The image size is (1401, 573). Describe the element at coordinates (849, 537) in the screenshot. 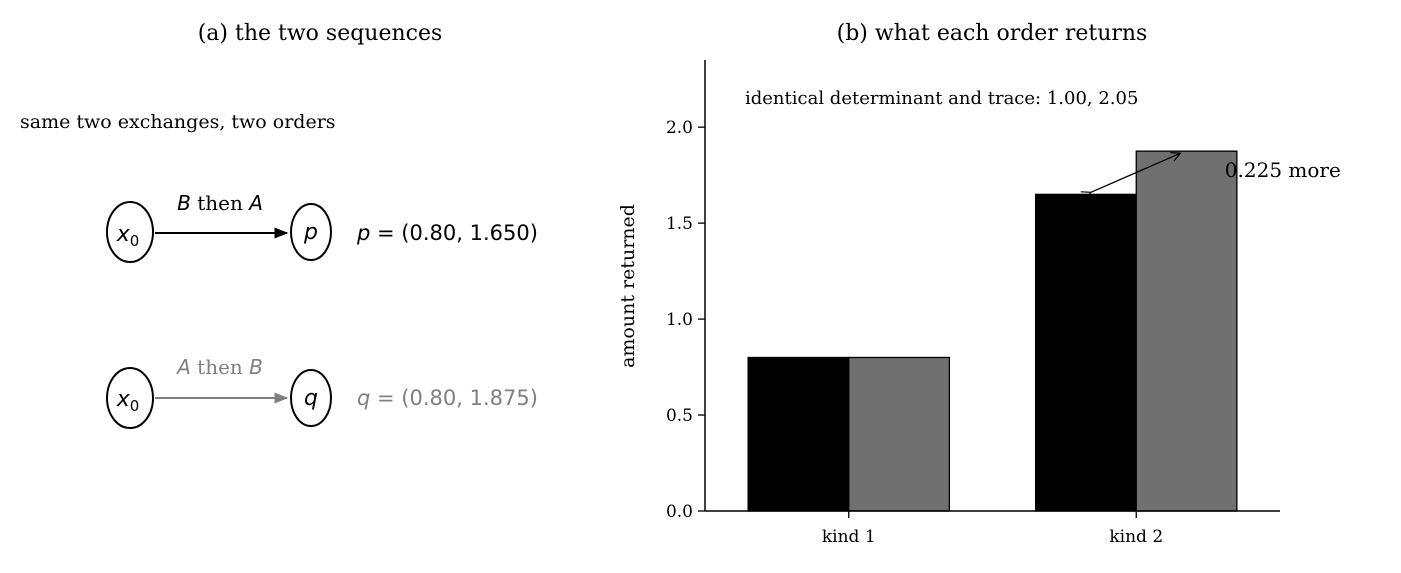

I see `x-tick-label-kind-1: kind 1` at that location.